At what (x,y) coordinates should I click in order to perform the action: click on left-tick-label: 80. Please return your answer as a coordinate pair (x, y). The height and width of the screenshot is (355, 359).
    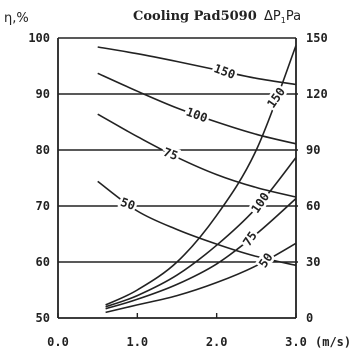
    Looking at the image, I should click on (43, 150).